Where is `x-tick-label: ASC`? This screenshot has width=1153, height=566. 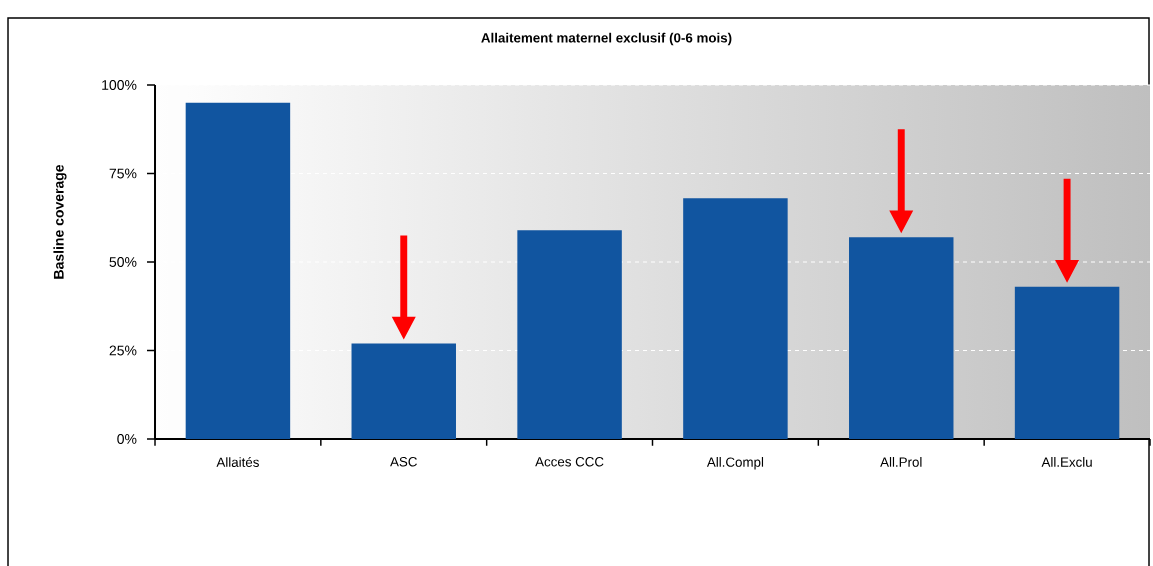 x-tick-label: ASC is located at coordinates (403, 462).